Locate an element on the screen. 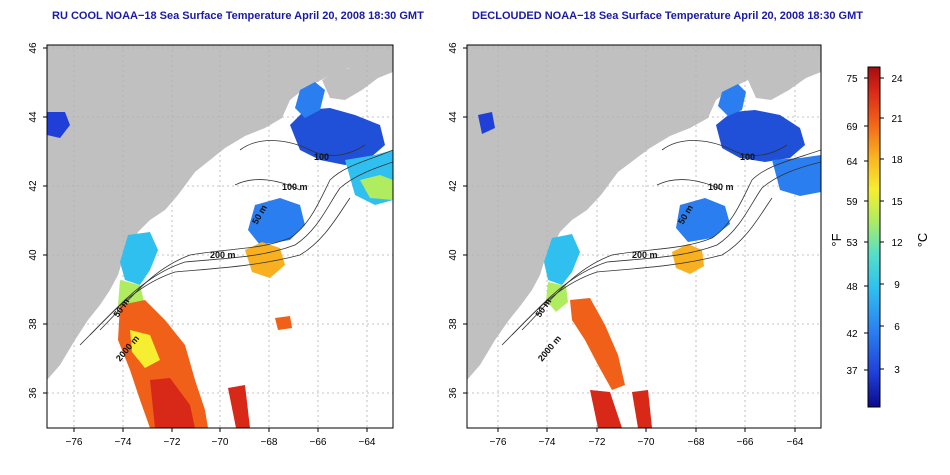 Image resolution: width=950 pixels, height=475 pixels. colorbar-f-tick: 69 is located at coordinates (852, 127).